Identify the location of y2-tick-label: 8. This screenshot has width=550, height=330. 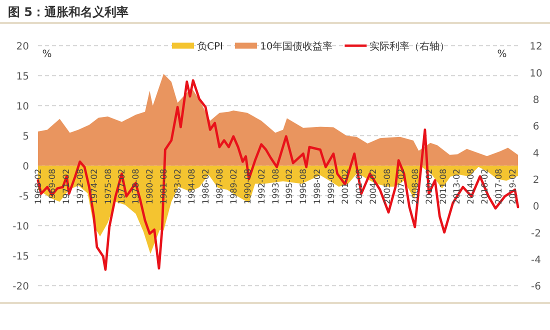
(536, 100).